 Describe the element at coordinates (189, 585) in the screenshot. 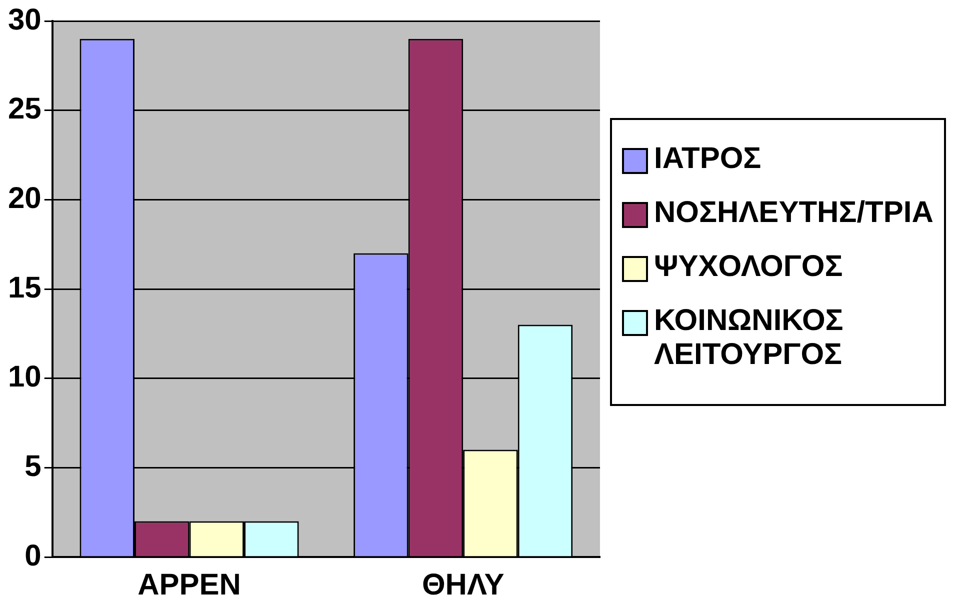

I see `x-tick-label: ΑΡΡΕΝ` at that location.